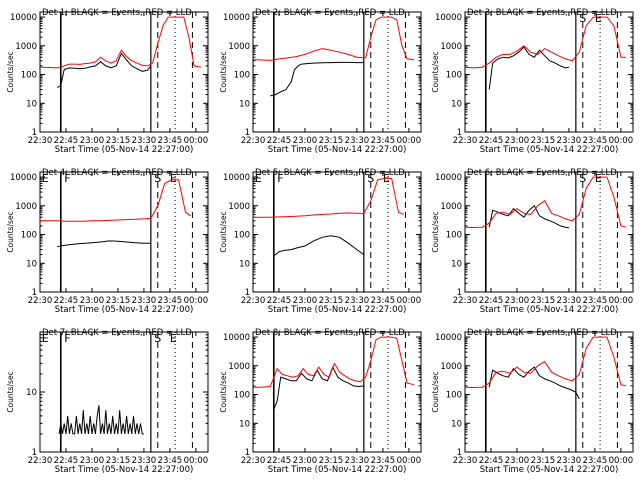  What do you see at coordinates (542, 333) in the screenshot?
I see `panel-title: Det 9: BLACK = Events, RED = LLD` at bounding box center [542, 333].